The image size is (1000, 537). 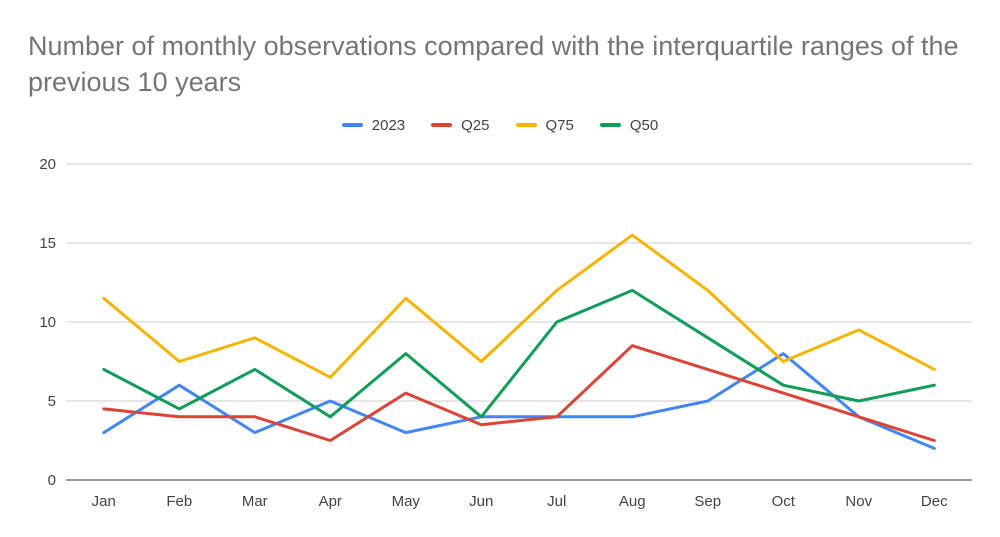 I want to click on x-tick-label: May, so click(x=406, y=501).